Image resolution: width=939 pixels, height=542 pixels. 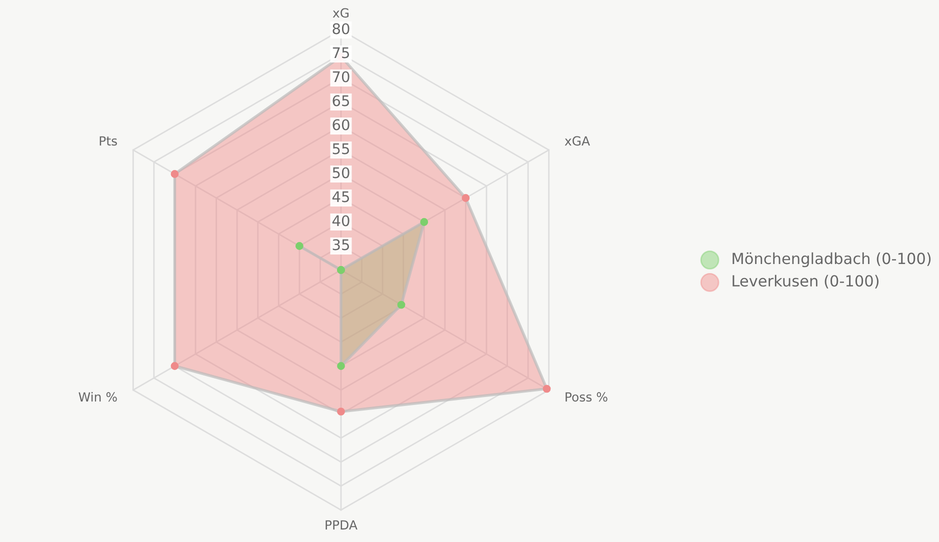 What do you see at coordinates (108, 141) in the screenshot?
I see `spoke-label: Pts` at bounding box center [108, 141].